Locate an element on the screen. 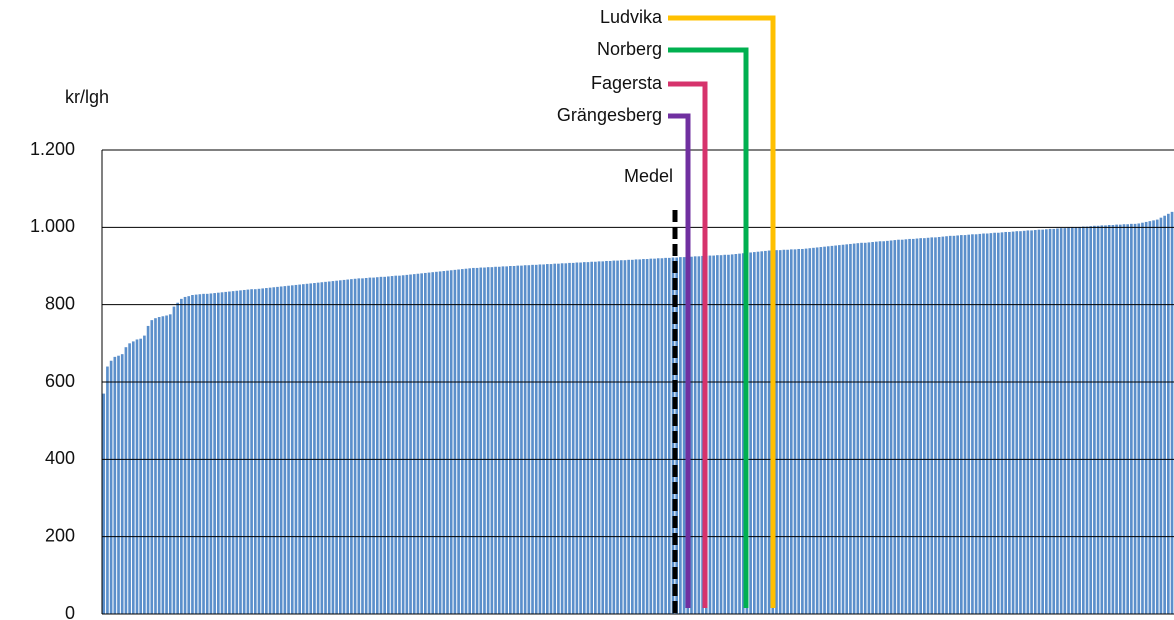 The image size is (1174, 620). annotation-label: Grängesberg is located at coordinates (609, 115).